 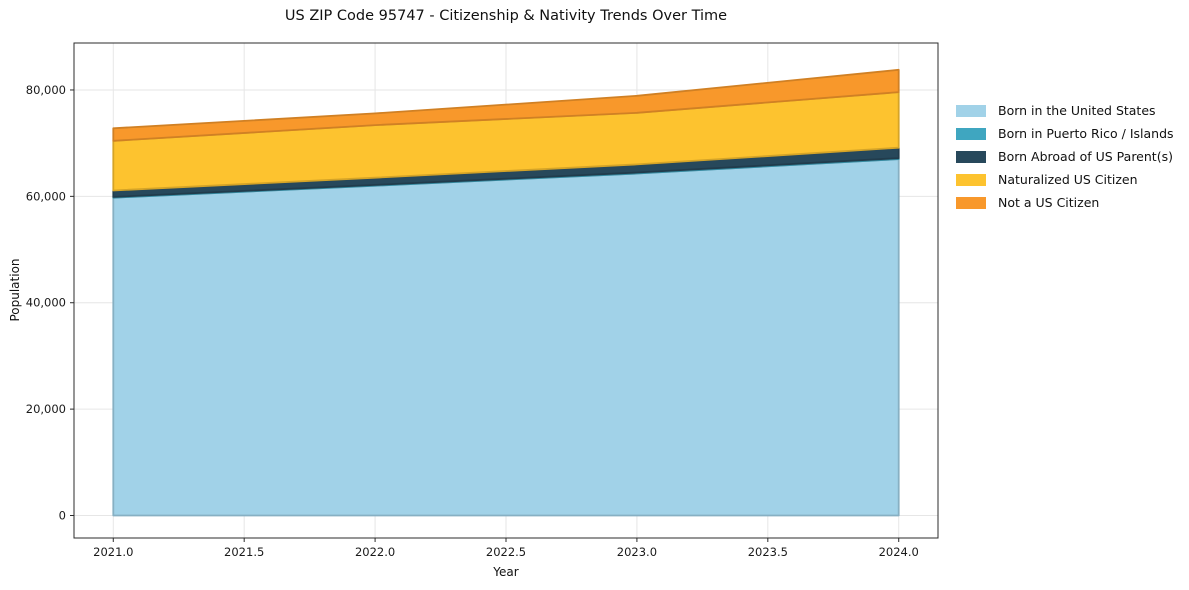 I want to click on y-tick-label: 40,000, so click(x=46, y=303).